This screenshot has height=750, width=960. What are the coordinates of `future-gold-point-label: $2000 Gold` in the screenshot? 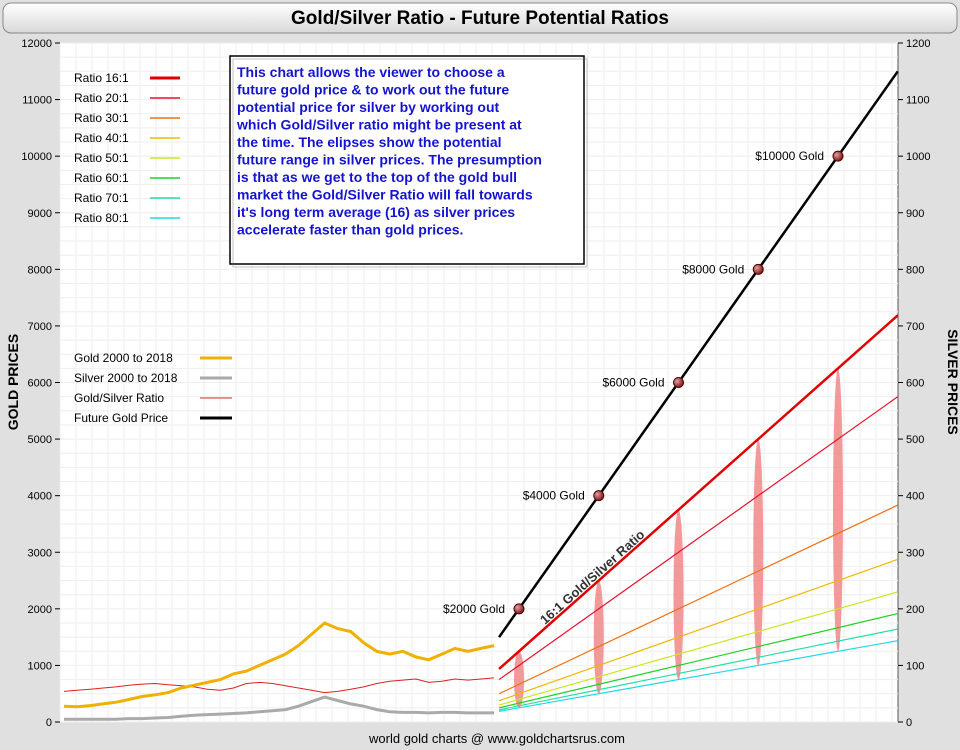 It's located at (474, 609).